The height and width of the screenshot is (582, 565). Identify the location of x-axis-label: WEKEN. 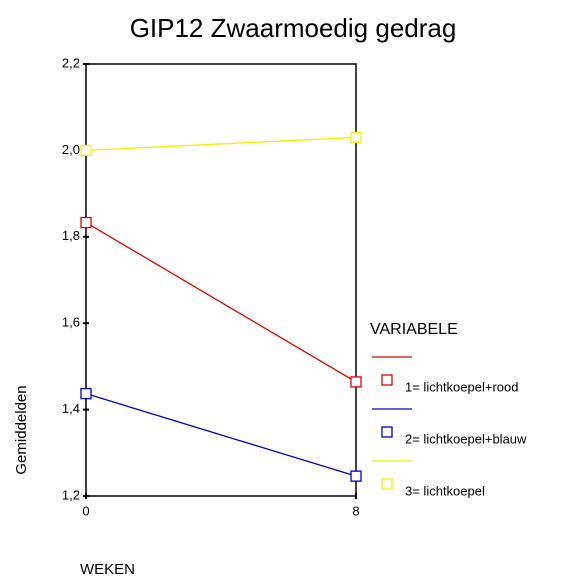
(107, 569).